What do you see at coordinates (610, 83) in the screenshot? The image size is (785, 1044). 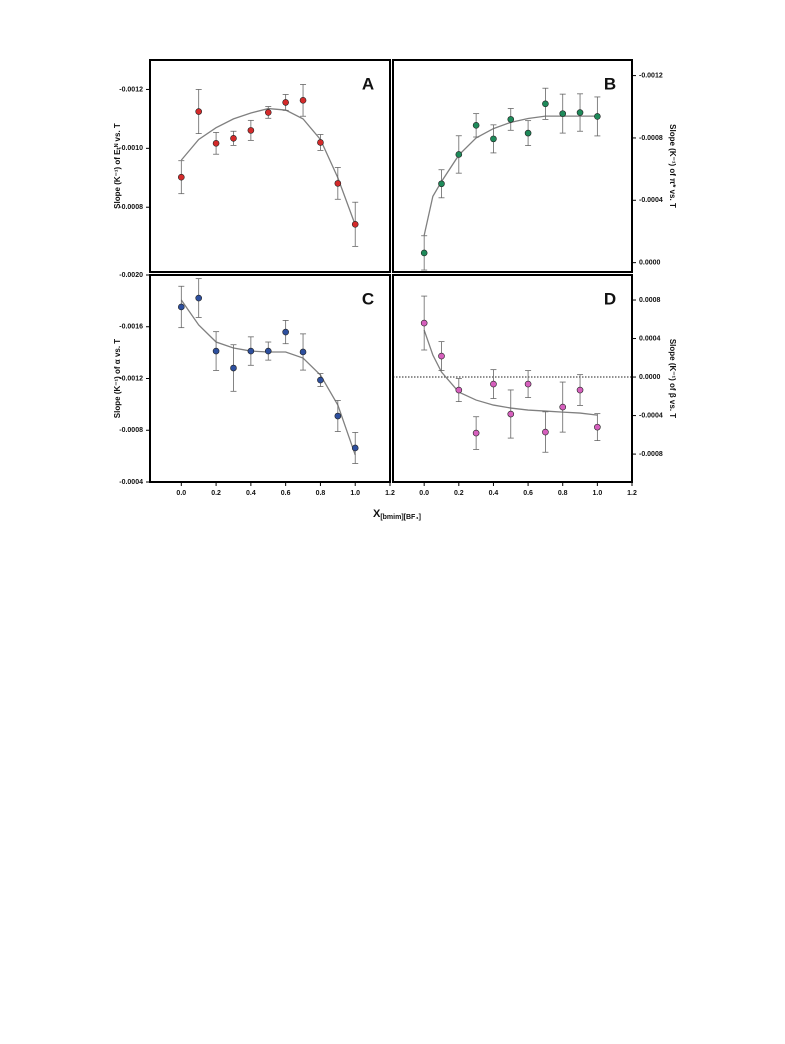 I see `panel-letter: B` at bounding box center [610, 83].